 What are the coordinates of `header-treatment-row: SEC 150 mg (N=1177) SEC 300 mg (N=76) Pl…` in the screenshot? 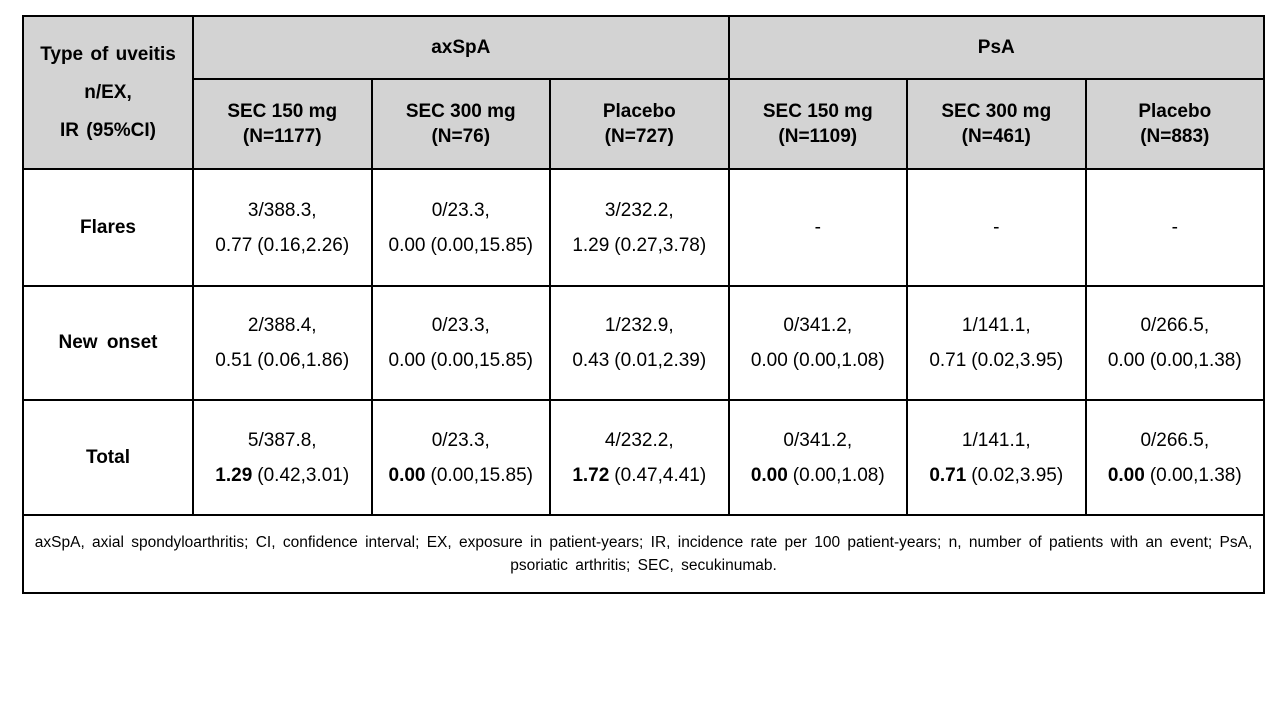 It's located at (644, 124).